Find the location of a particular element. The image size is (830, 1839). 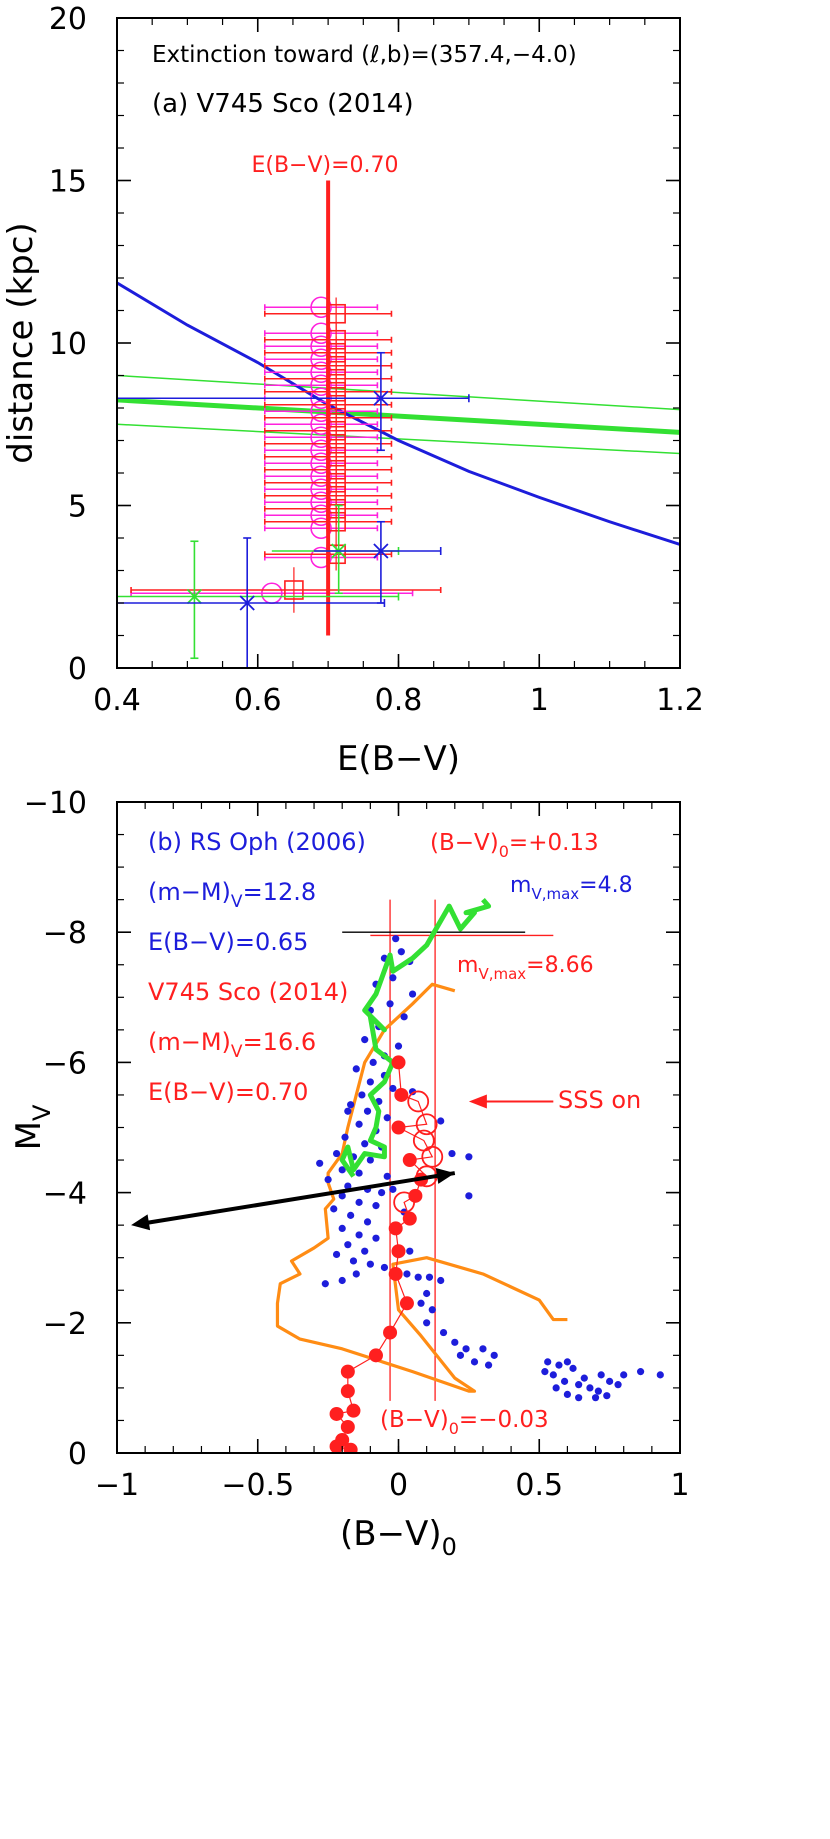

green-line-upper is located at coordinates (398, 392).